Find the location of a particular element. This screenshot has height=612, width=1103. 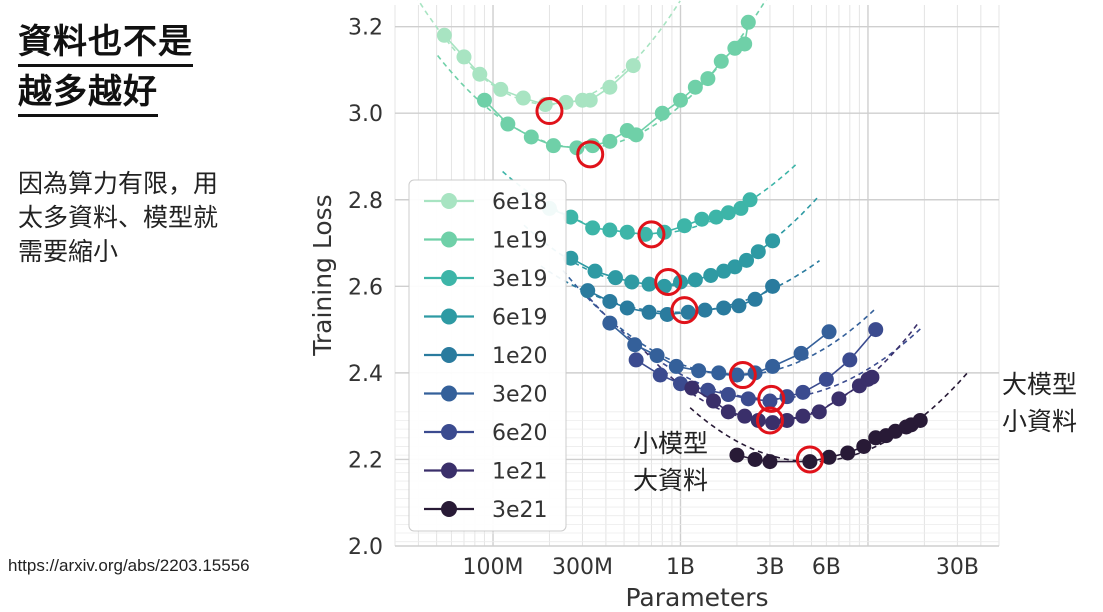

optimum-circle-1e19 is located at coordinates (590, 154).